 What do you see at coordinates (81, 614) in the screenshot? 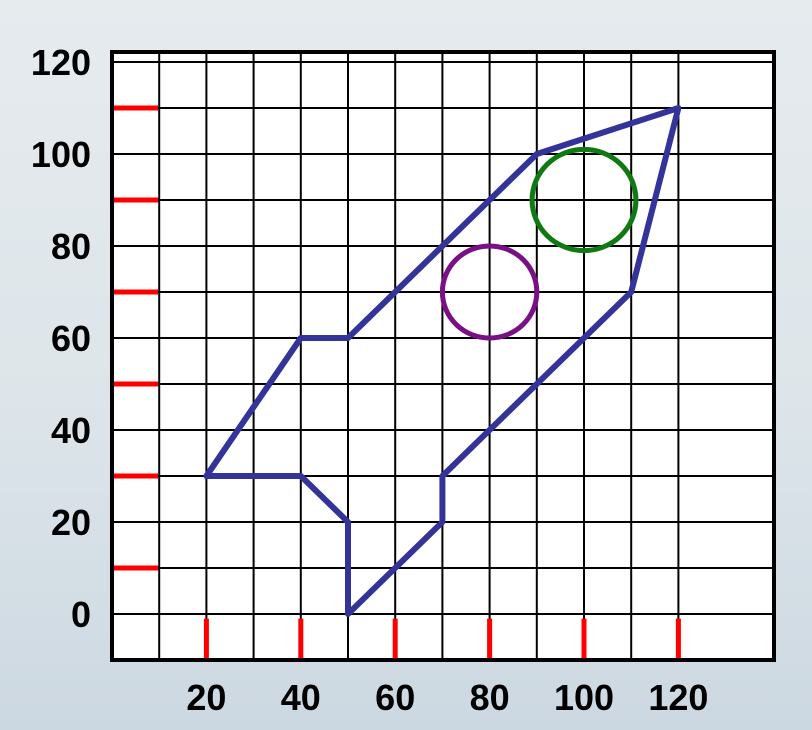
I see `y-tick-label: 0` at bounding box center [81, 614].